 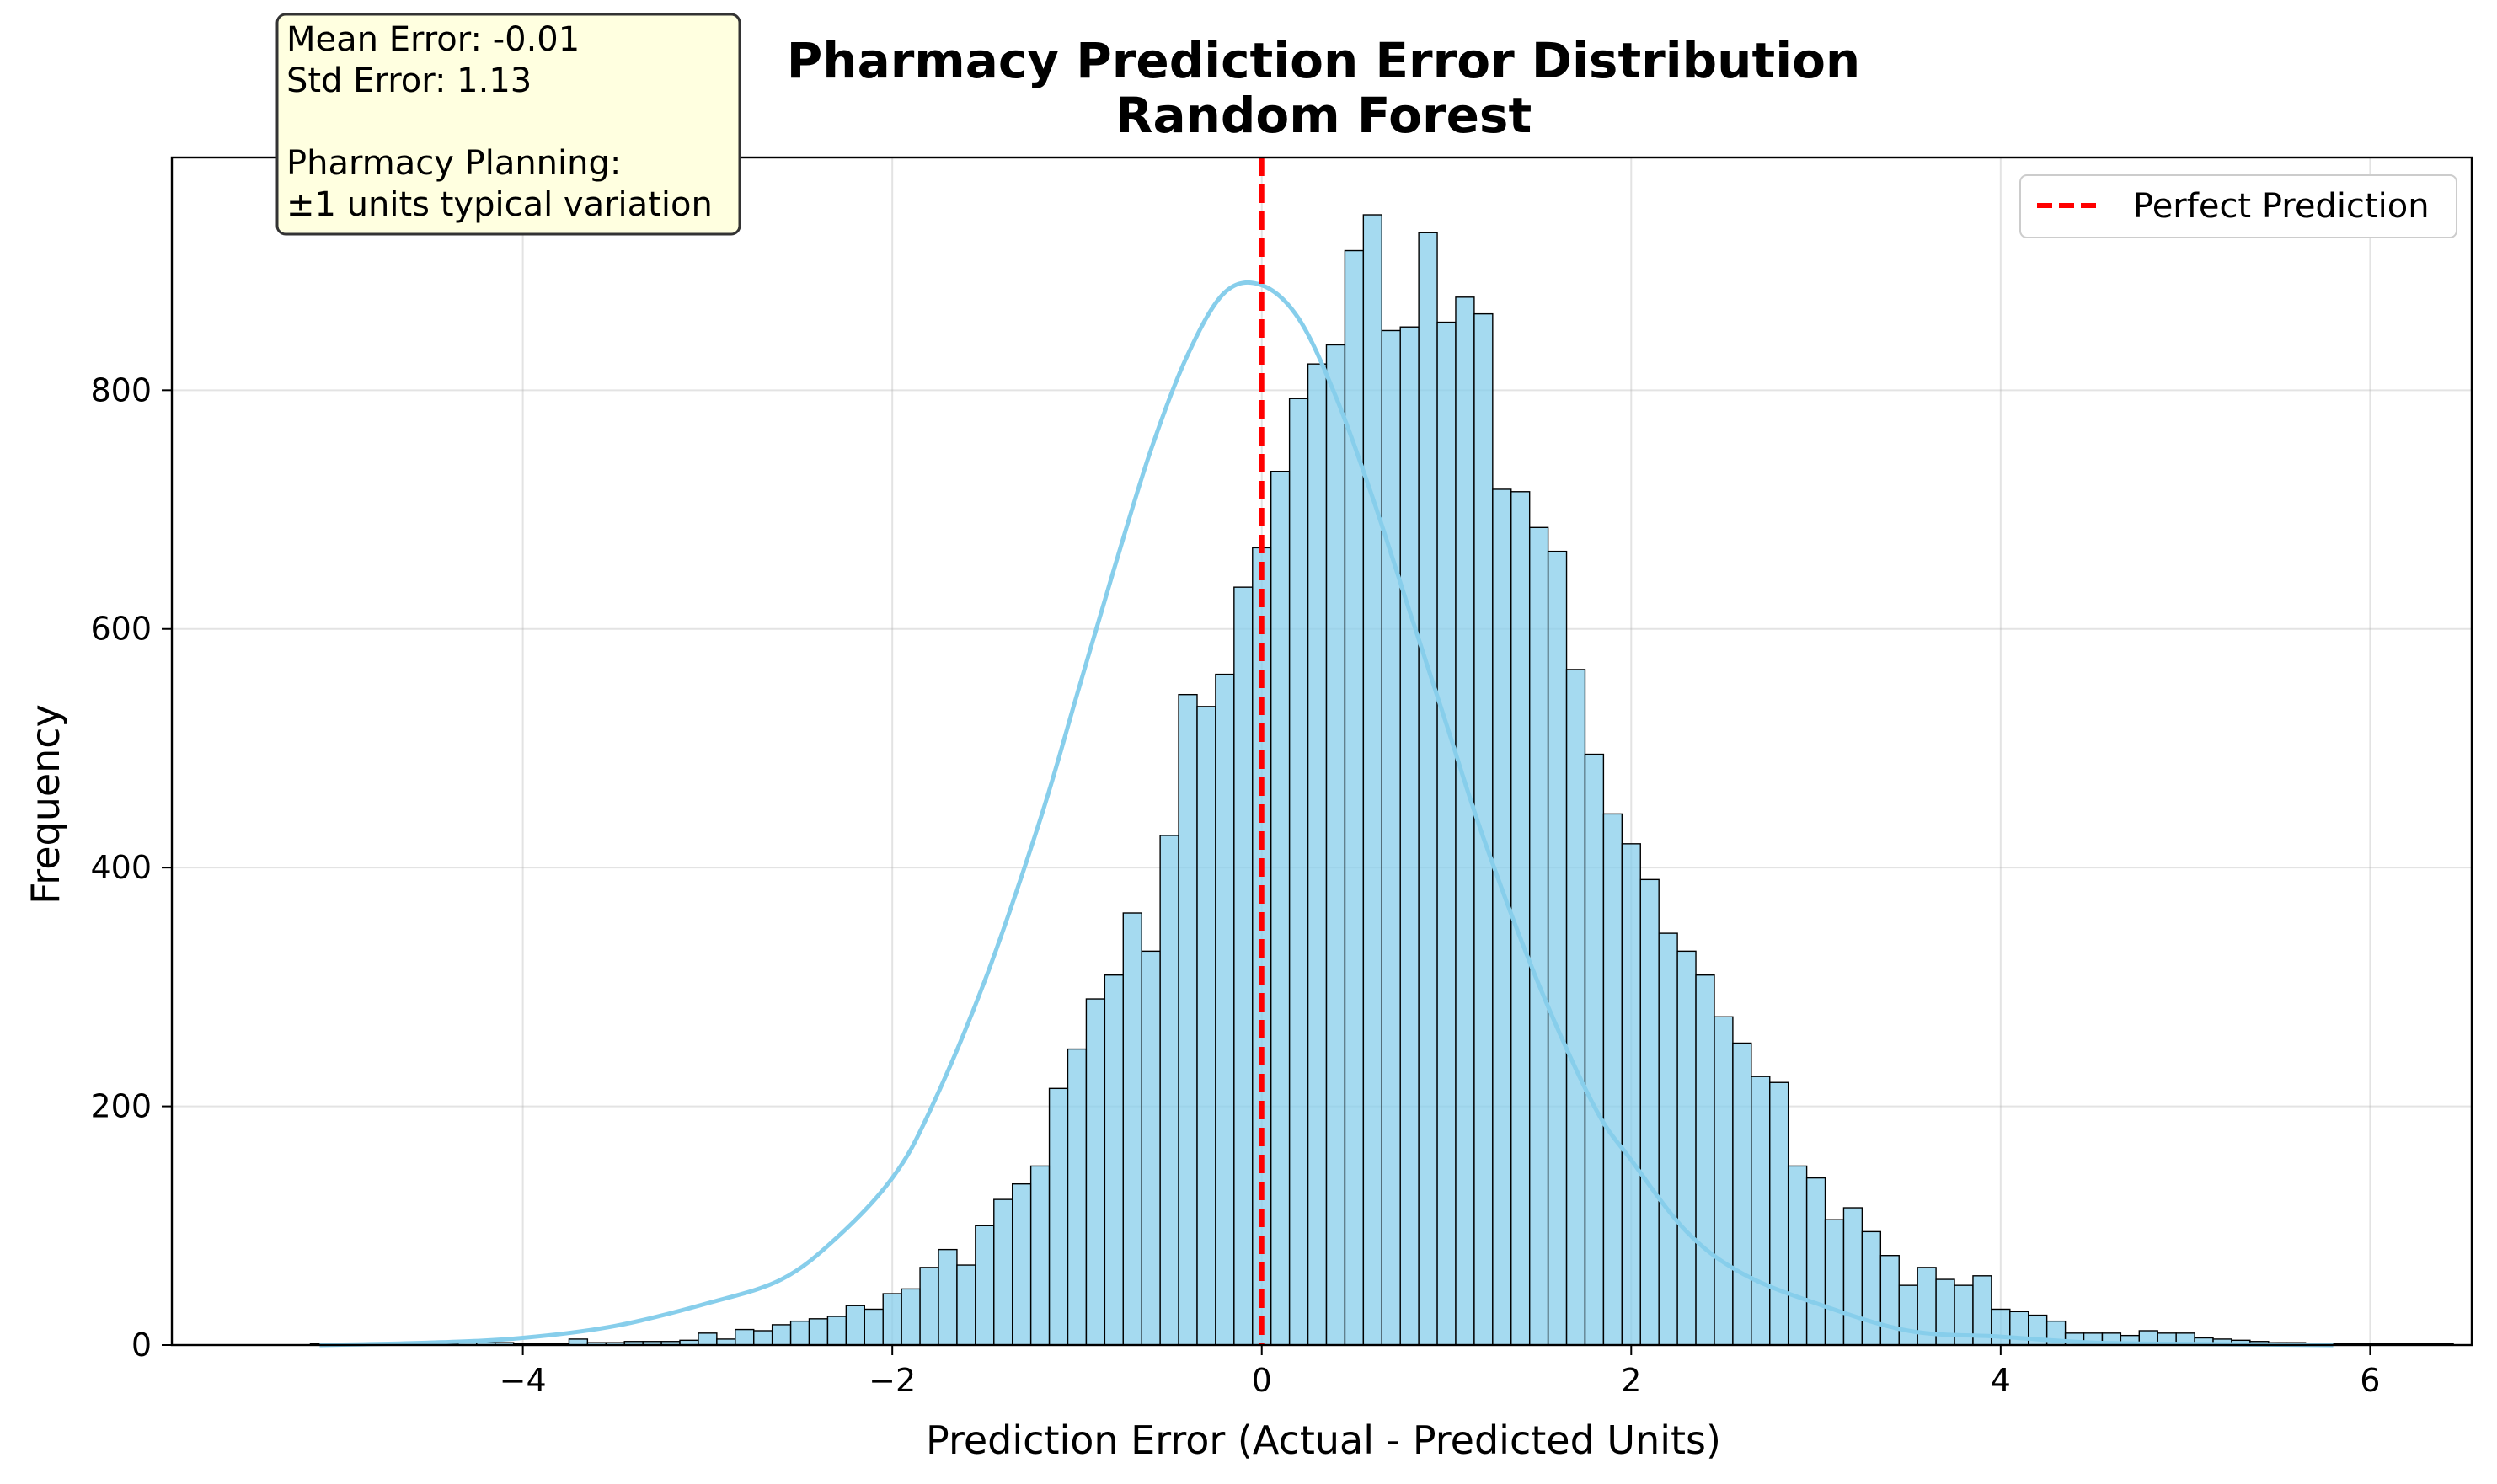 I want to click on x-tick-label: 2, so click(x=1631, y=1381).